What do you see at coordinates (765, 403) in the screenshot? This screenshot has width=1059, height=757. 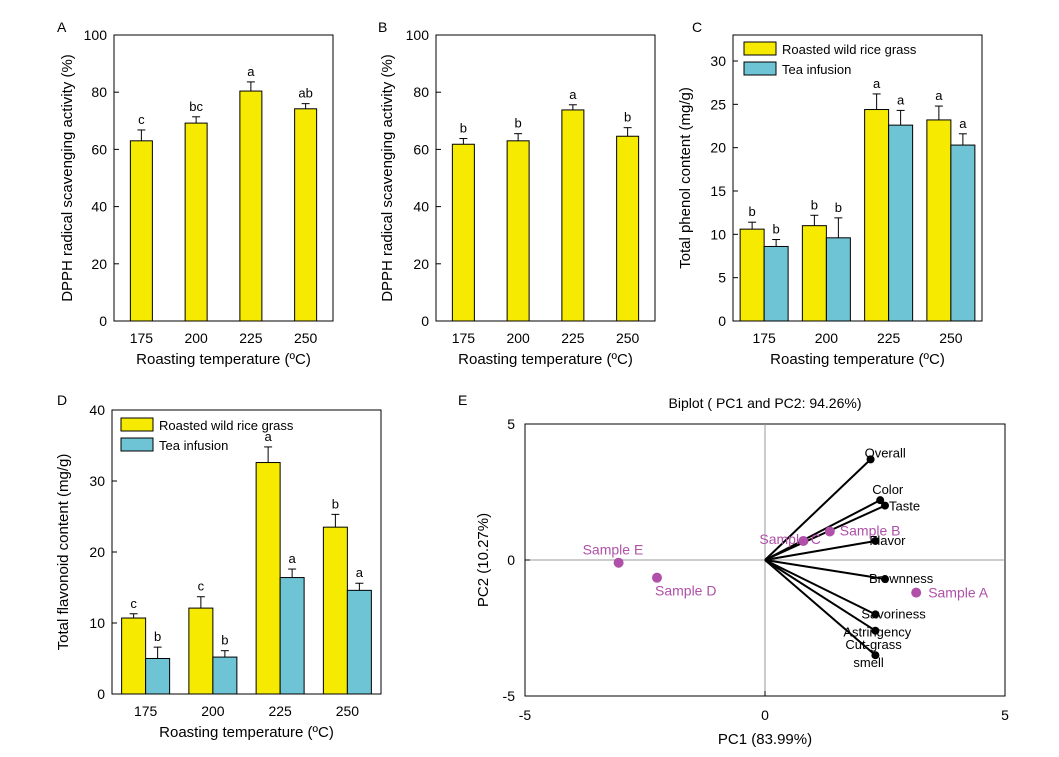 I see `chart-title: Biplot ( PC1 and PC2: 94.26%)` at bounding box center [765, 403].